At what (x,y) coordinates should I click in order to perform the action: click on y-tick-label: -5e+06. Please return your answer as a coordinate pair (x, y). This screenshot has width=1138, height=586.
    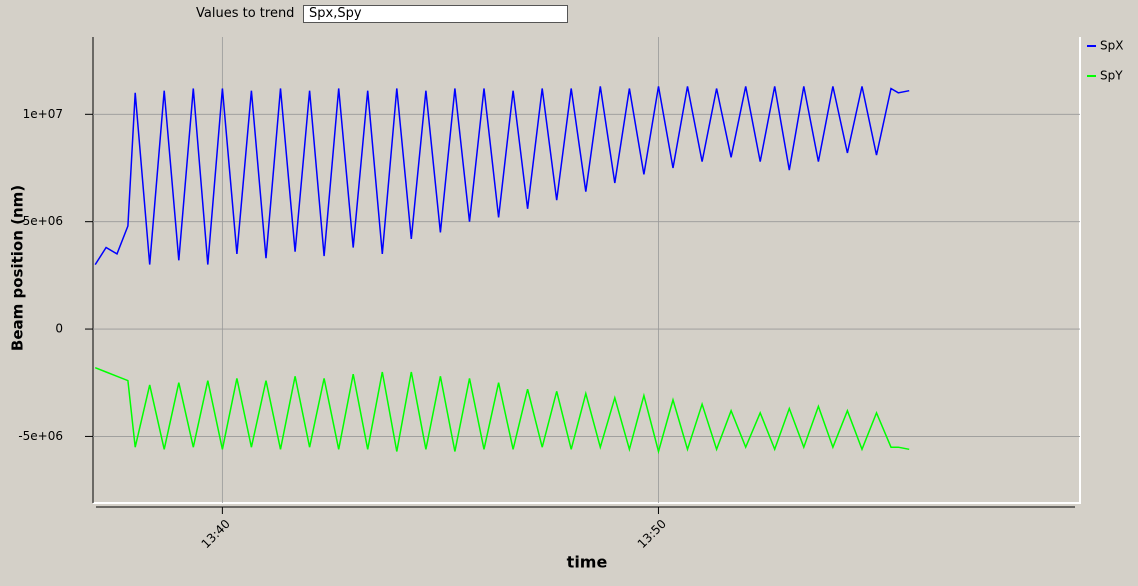
    Looking at the image, I should click on (40, 436).